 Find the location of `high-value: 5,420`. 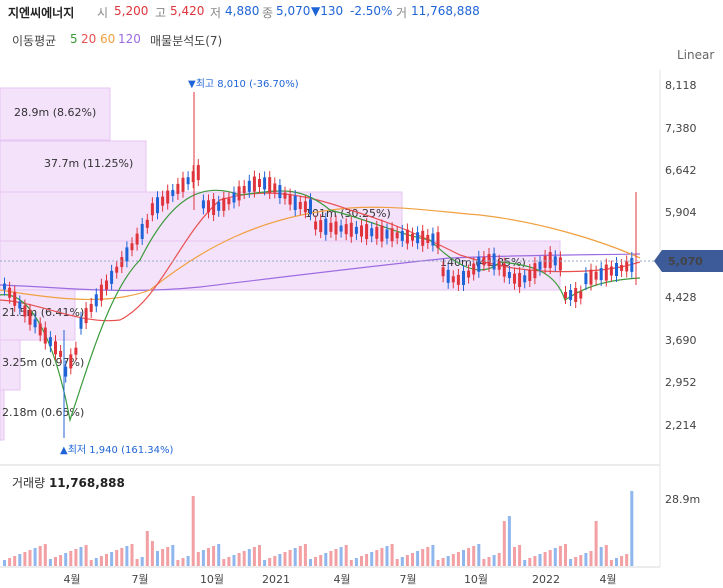

high-value: 5,420 is located at coordinates (187, 11).